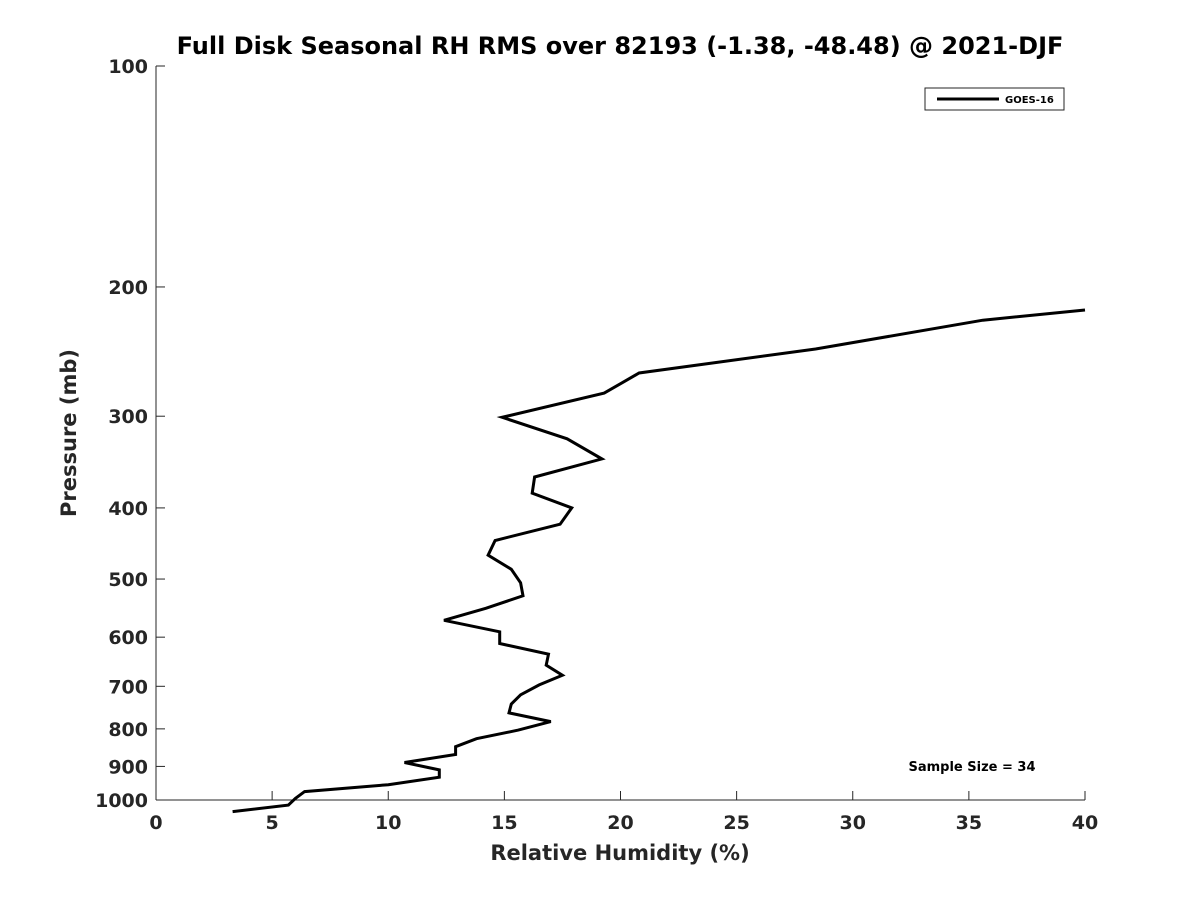  What do you see at coordinates (1085, 823) in the screenshot?
I see `x-tick-label: 40` at bounding box center [1085, 823].